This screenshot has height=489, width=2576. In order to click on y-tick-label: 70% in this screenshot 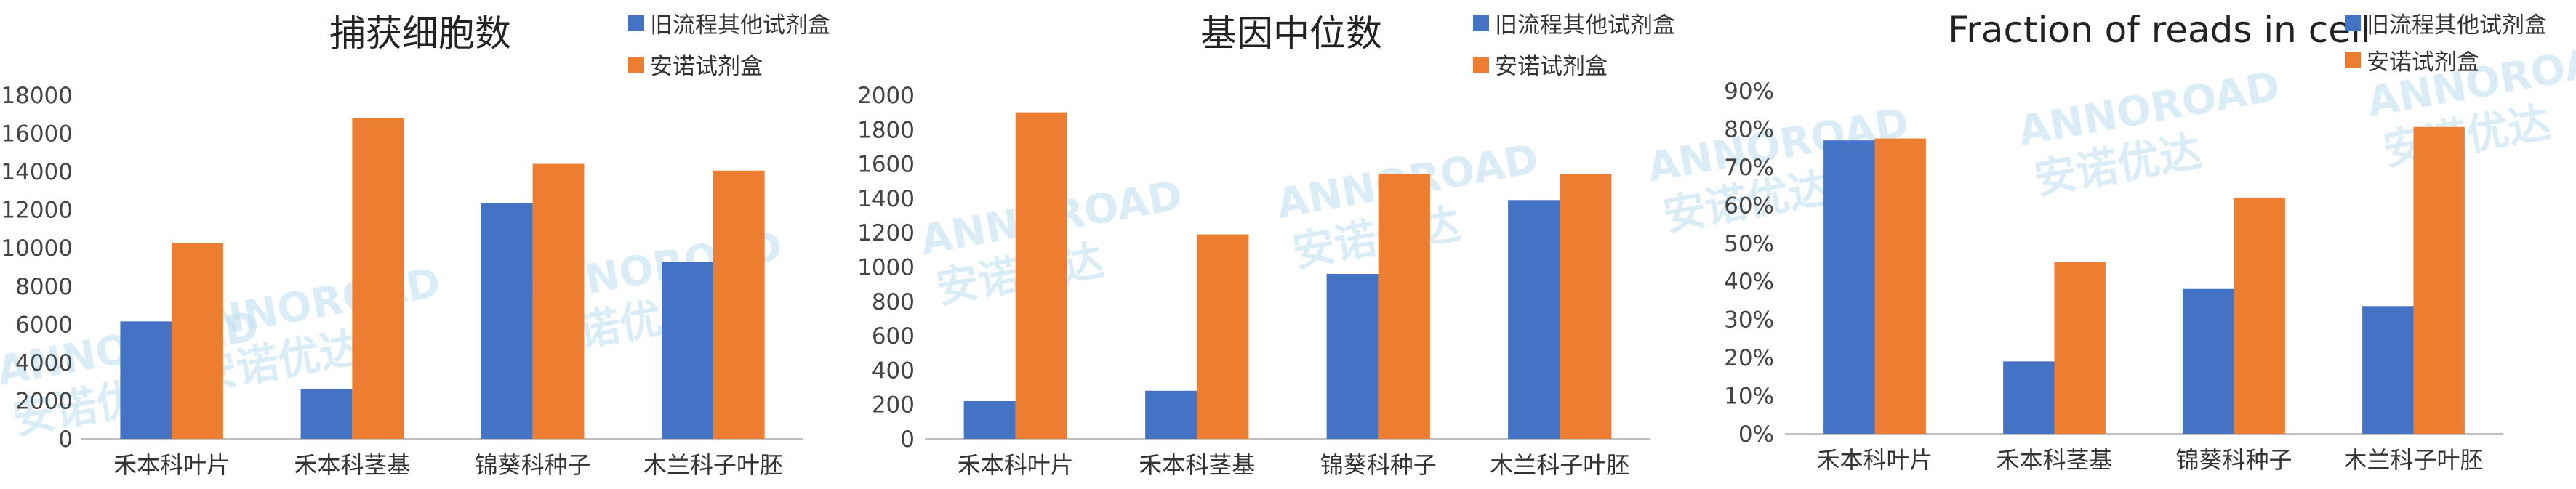, I will do `click(1749, 168)`.